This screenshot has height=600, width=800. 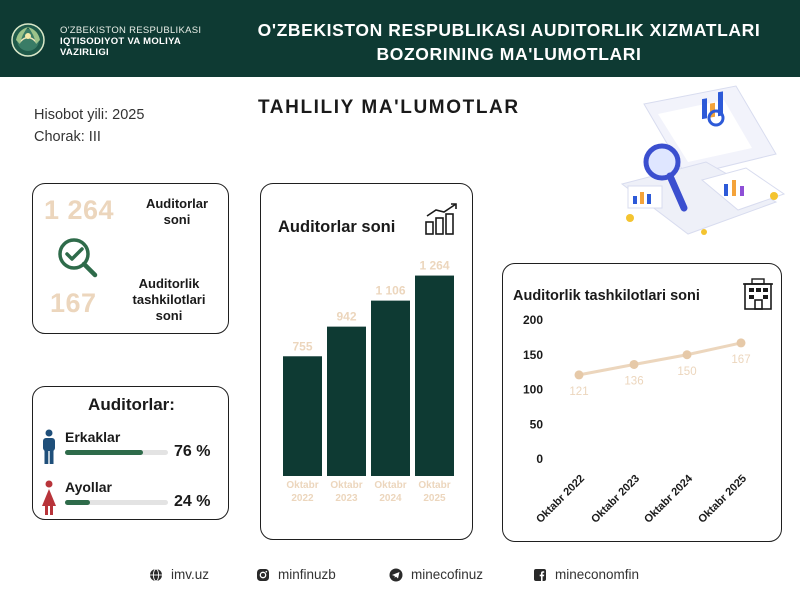 I want to click on auditors-count: 1 264, so click(x=79, y=210).